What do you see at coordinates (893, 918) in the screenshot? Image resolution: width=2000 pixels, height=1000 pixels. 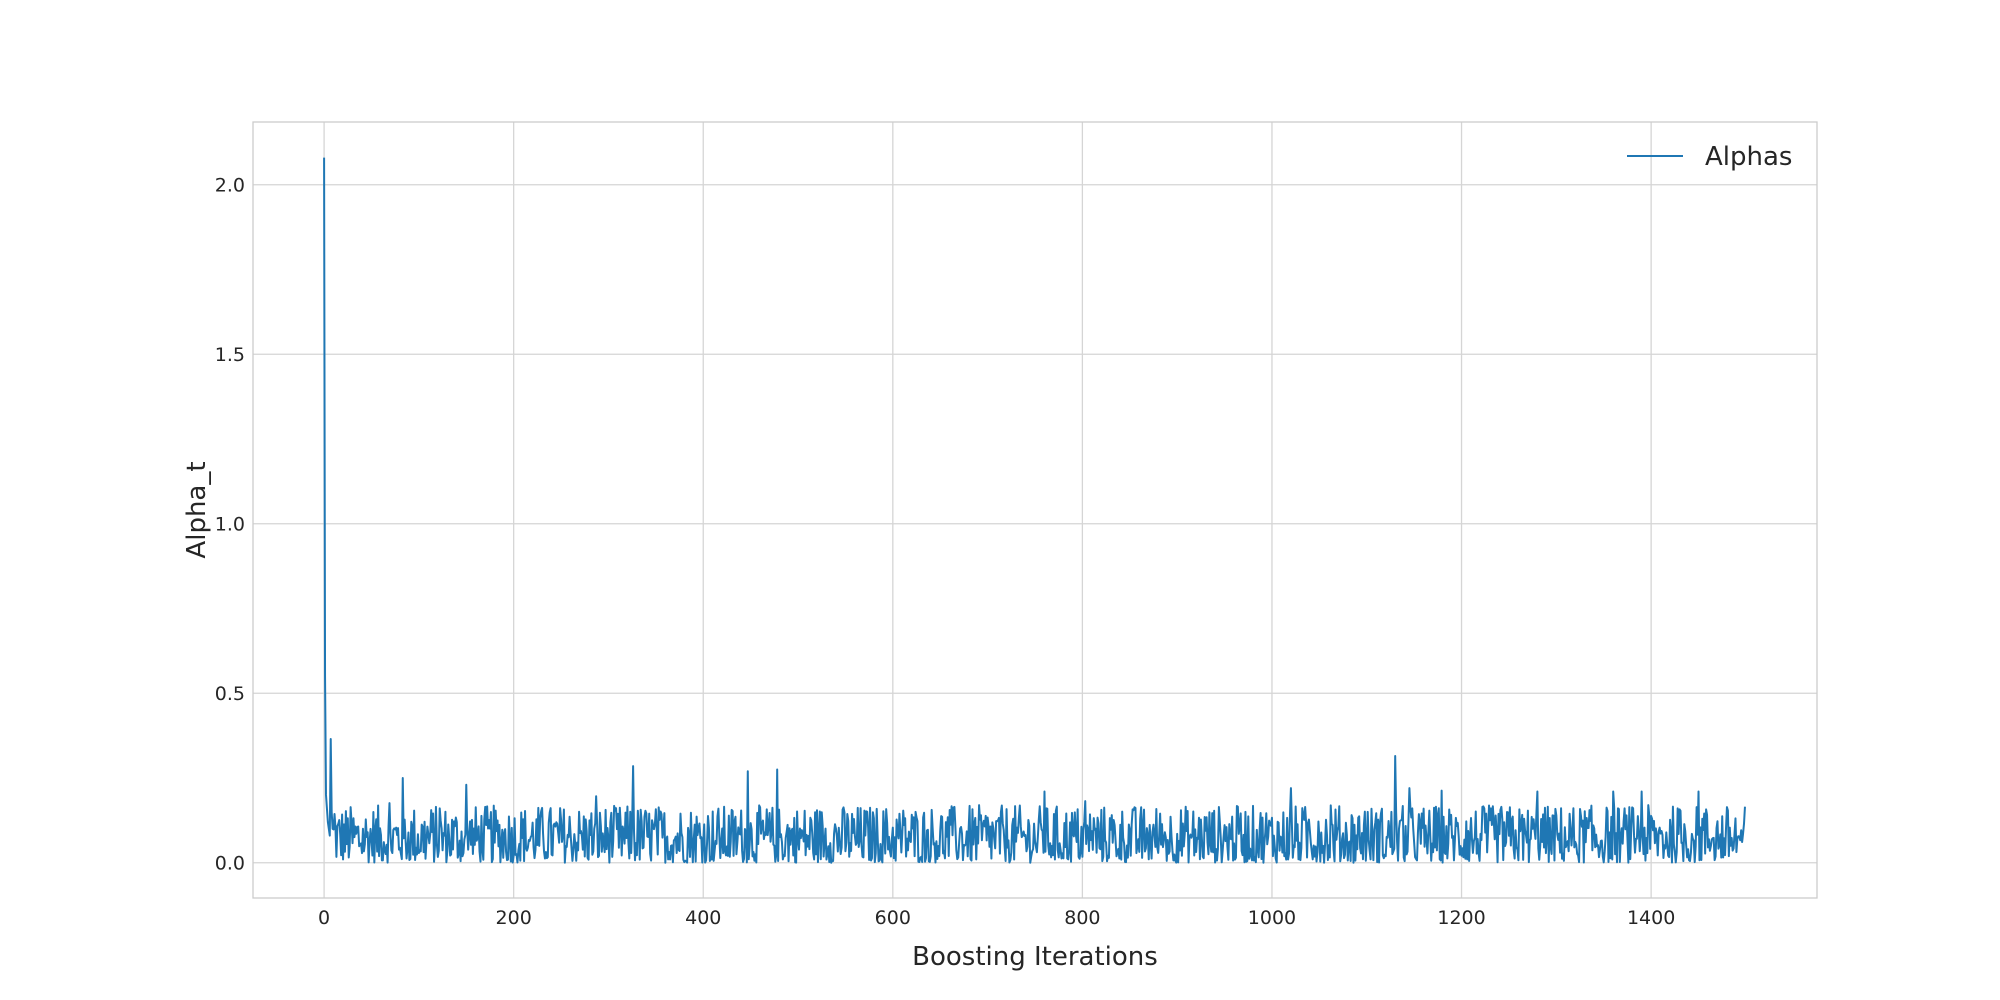 I see `x-tick-label: 600` at bounding box center [893, 918].